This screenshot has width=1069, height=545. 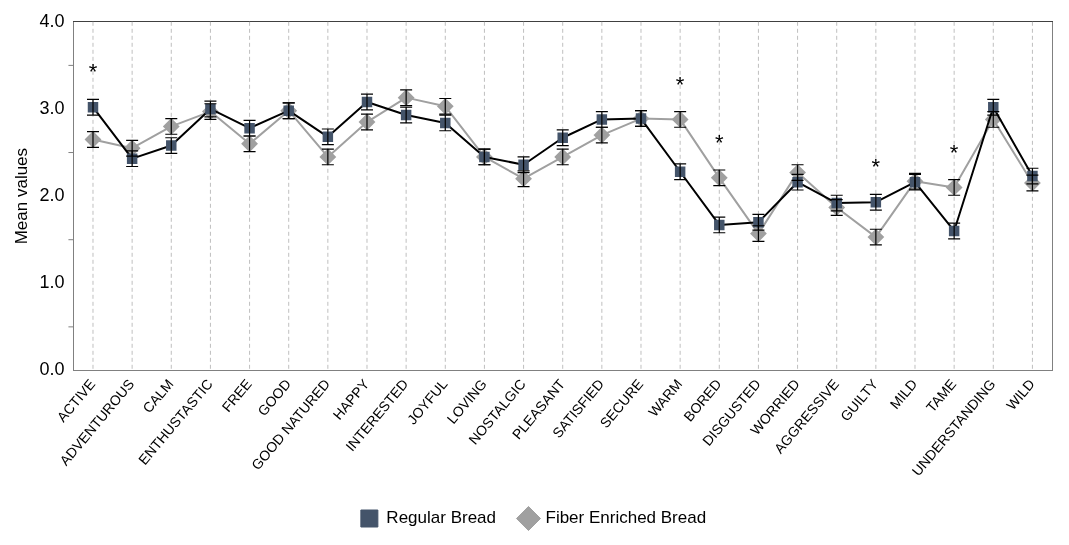 What do you see at coordinates (626, 518) in the screenshot?
I see `legend-label: Fiber Enriched Bread` at bounding box center [626, 518].